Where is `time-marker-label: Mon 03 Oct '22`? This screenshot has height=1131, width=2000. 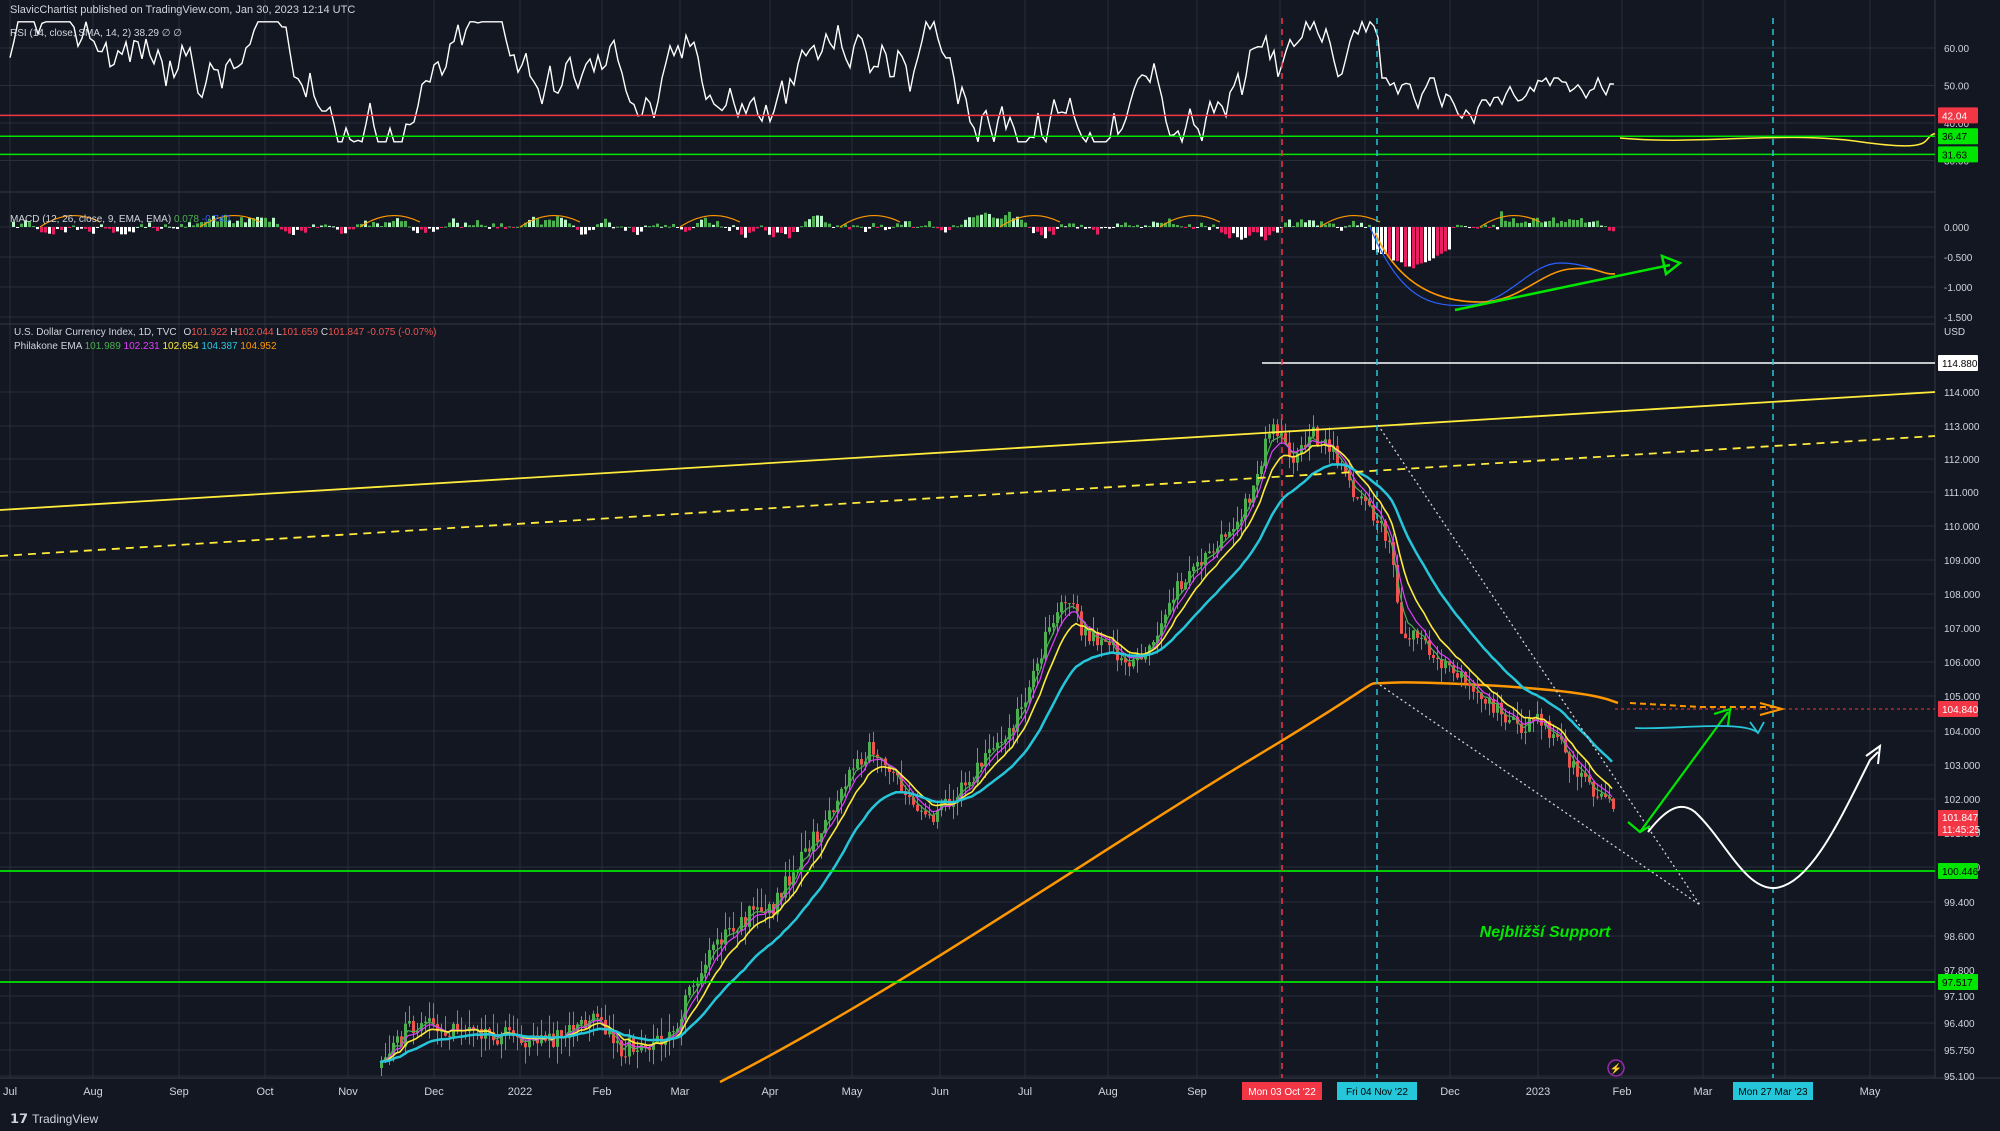
time-marker-label: Mon 03 Oct '22 is located at coordinates (1282, 1092).